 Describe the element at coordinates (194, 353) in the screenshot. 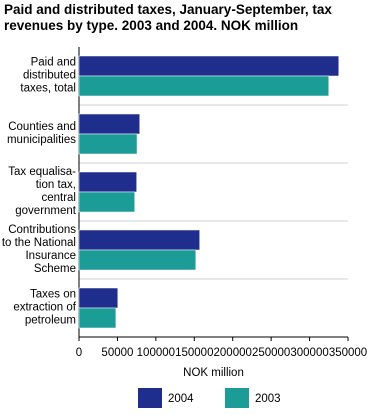

I see `x-tick-label: 150000` at that location.